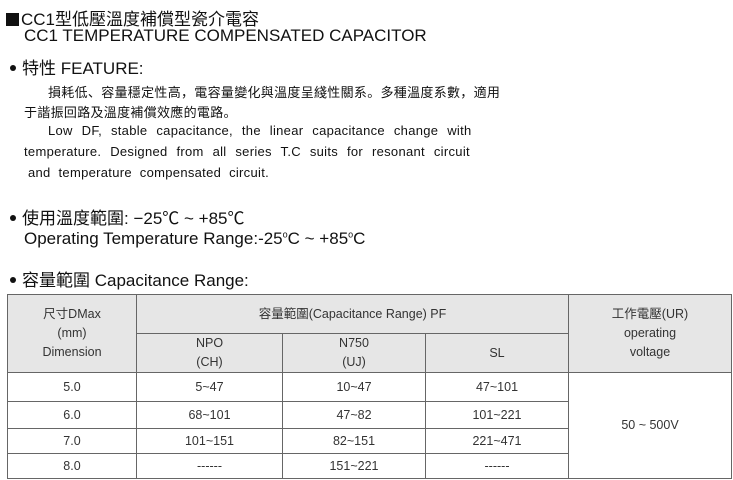 The width and height of the screenshot is (733, 480). I want to click on temperature-heading: 使用溫度範圍: −25℃ ~ +85℃, so click(127, 216).